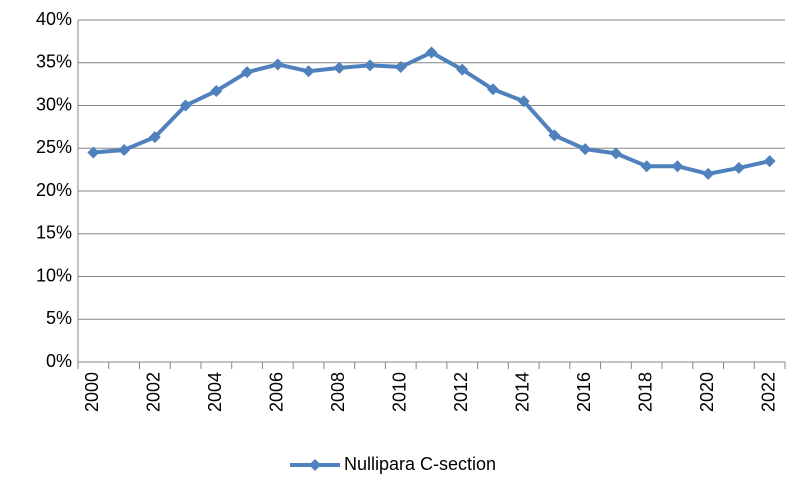  What do you see at coordinates (54, 190) in the screenshot?
I see `y-tick-label: 20%` at bounding box center [54, 190].